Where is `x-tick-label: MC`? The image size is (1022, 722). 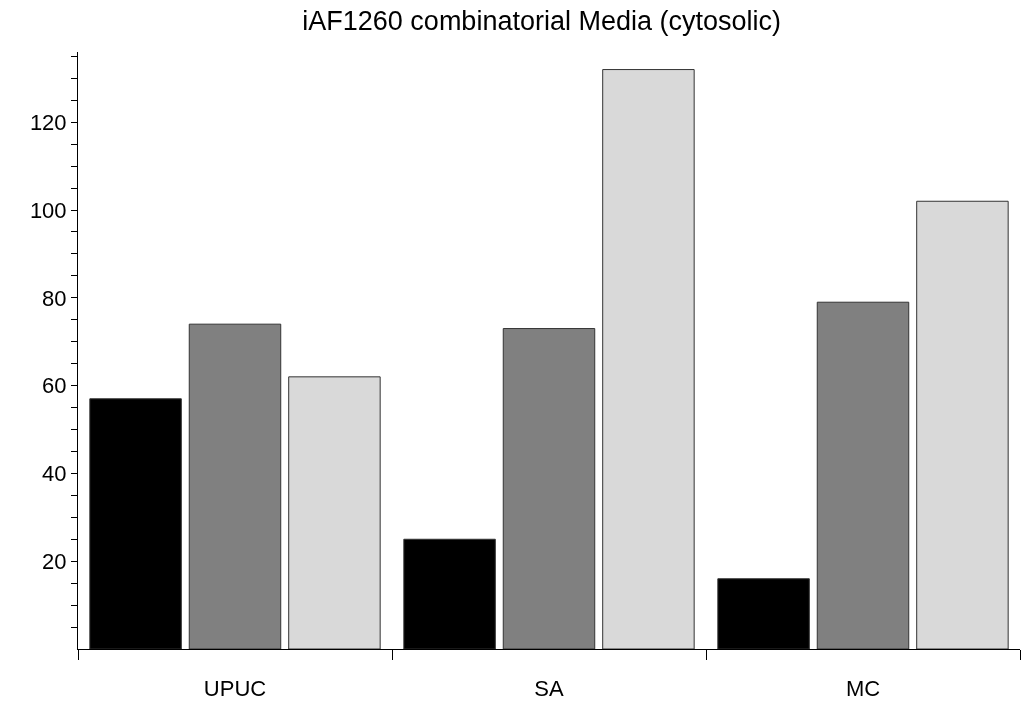 x-tick-label: MC is located at coordinates (863, 689).